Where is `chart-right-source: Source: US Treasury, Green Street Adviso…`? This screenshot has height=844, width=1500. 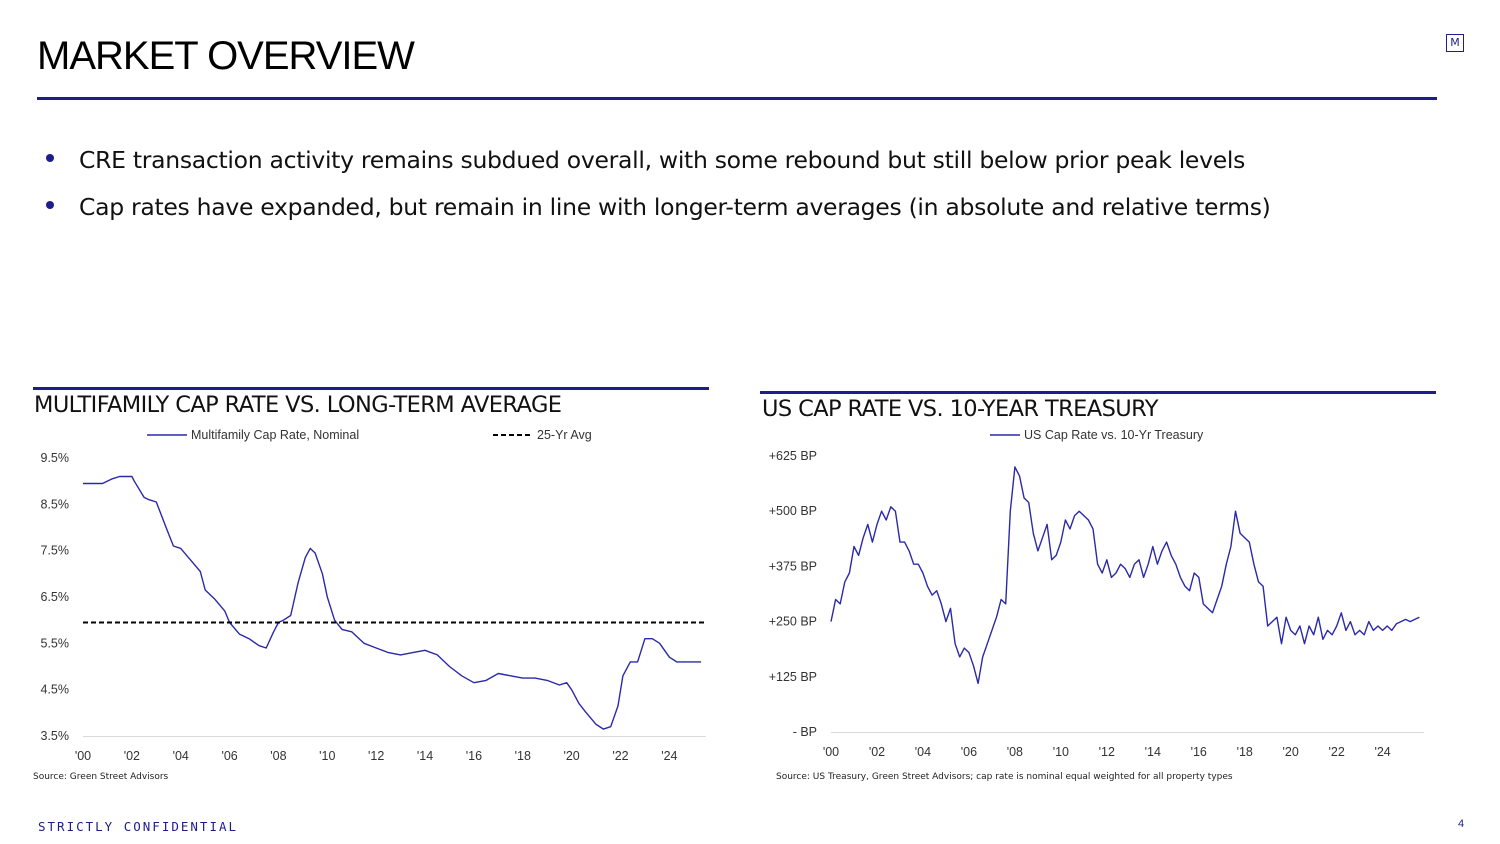 chart-right-source: Source: US Treasury, Green Street Adviso… is located at coordinates (1004, 777).